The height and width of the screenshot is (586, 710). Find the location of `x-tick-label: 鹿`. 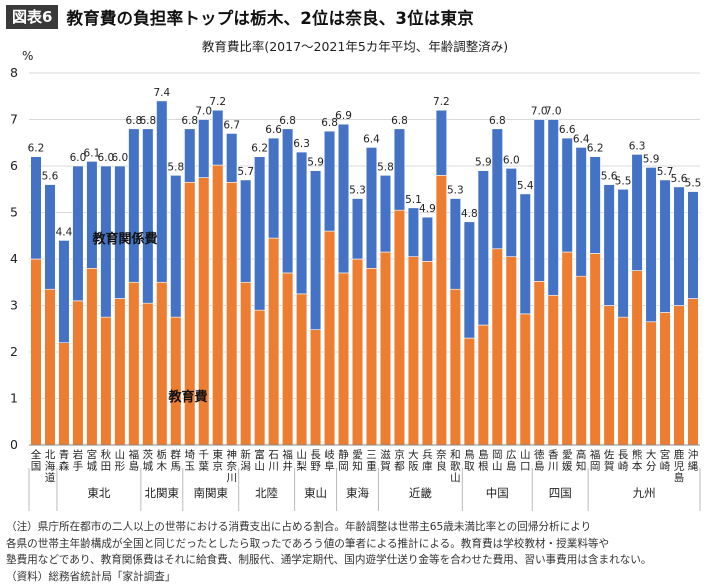

x-tick-label: 鹿 is located at coordinates (679, 454).